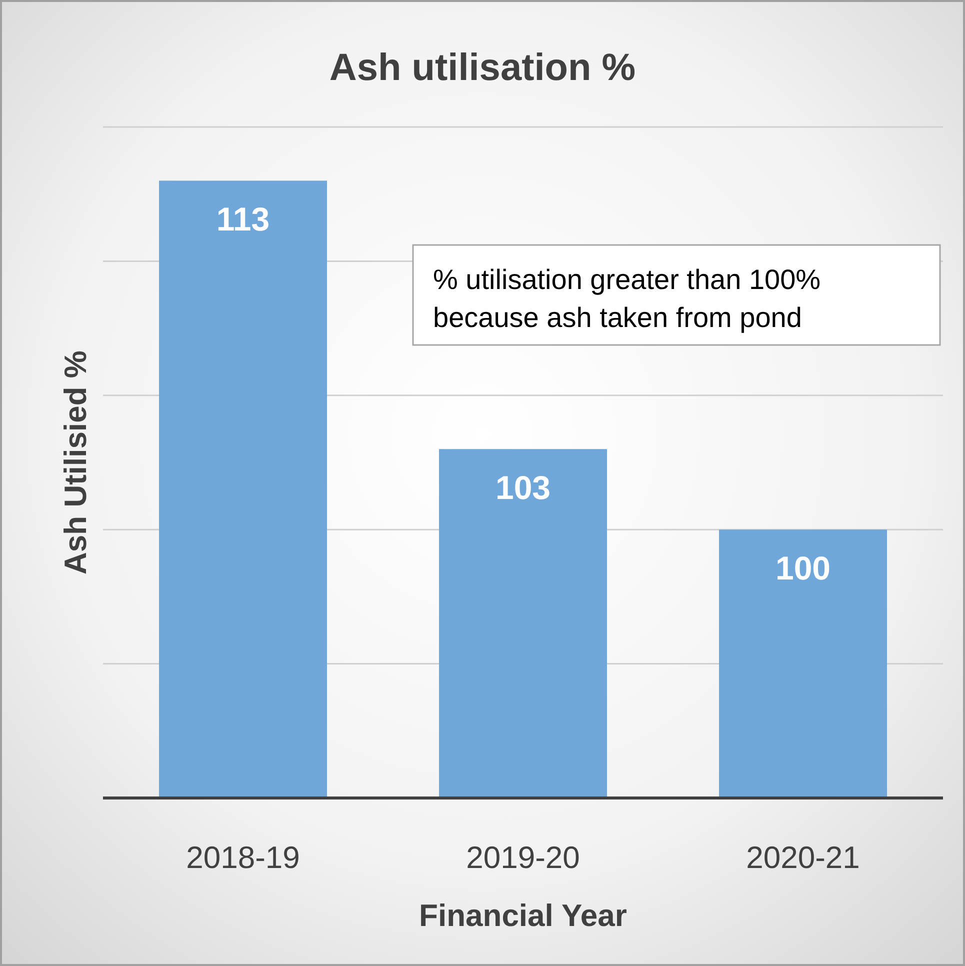  I want to click on data-label: 113, so click(243, 219).